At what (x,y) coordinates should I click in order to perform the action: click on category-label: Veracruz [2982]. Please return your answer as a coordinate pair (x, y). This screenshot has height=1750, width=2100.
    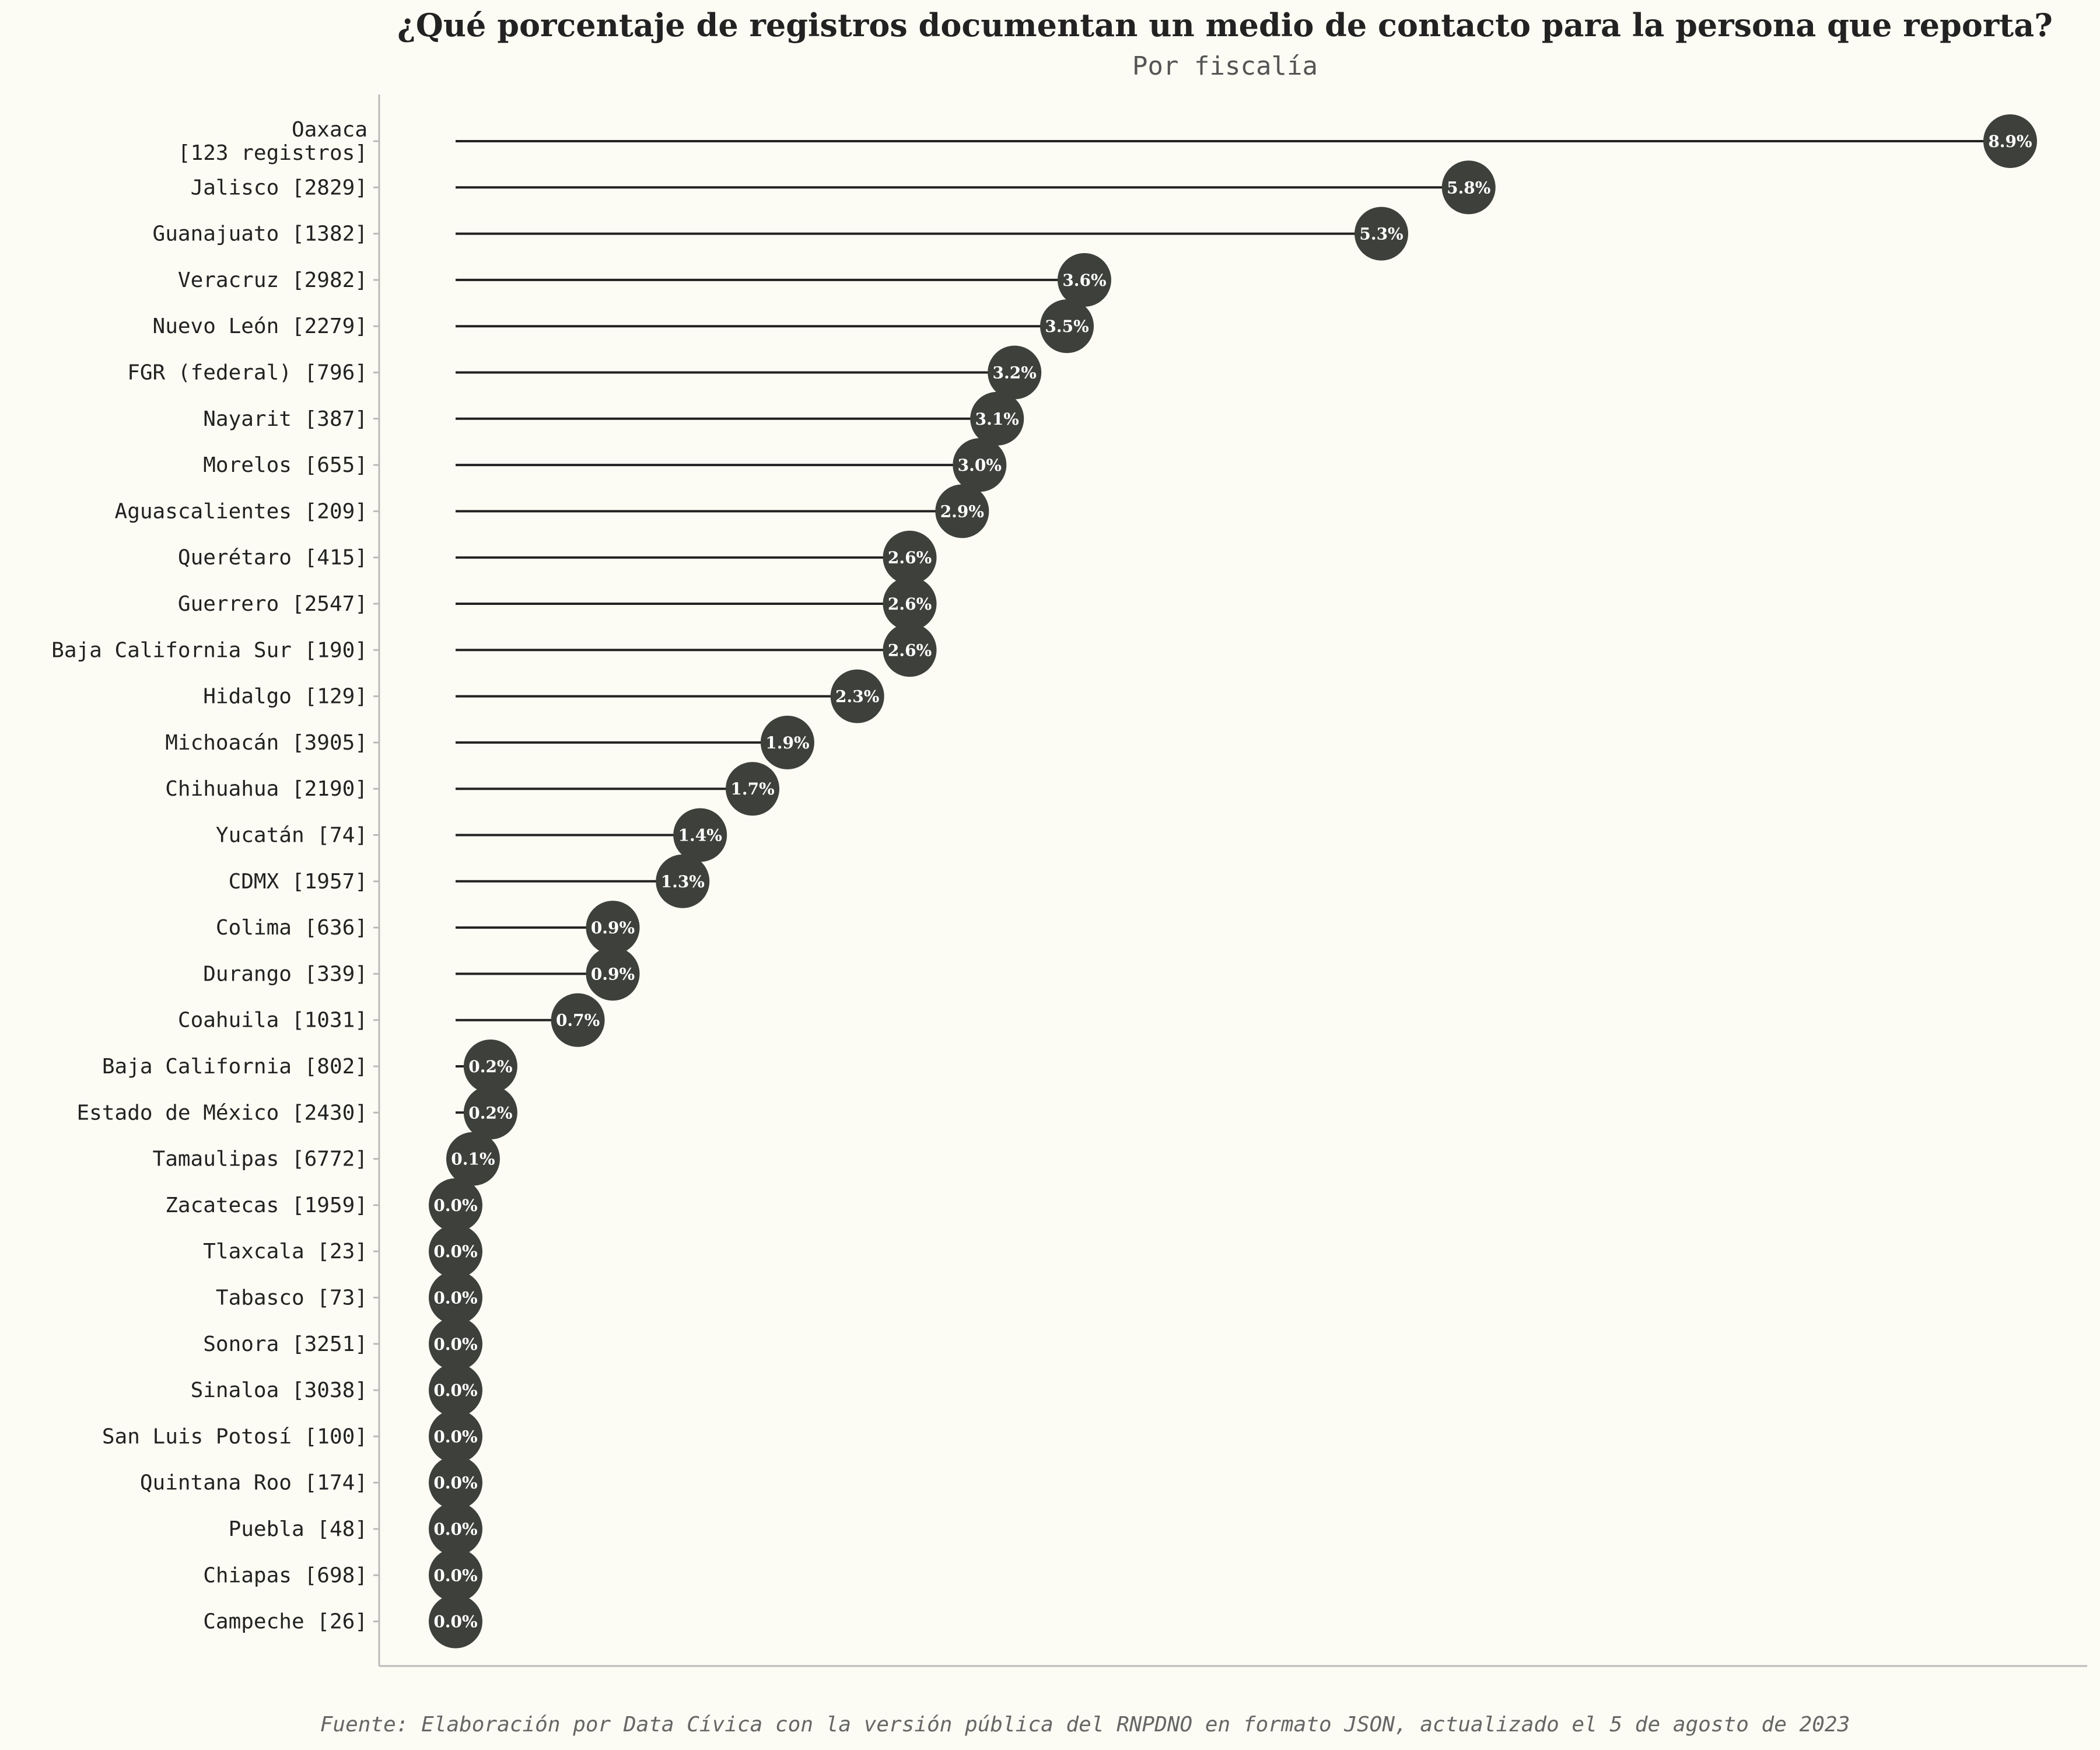
    Looking at the image, I should click on (273, 280).